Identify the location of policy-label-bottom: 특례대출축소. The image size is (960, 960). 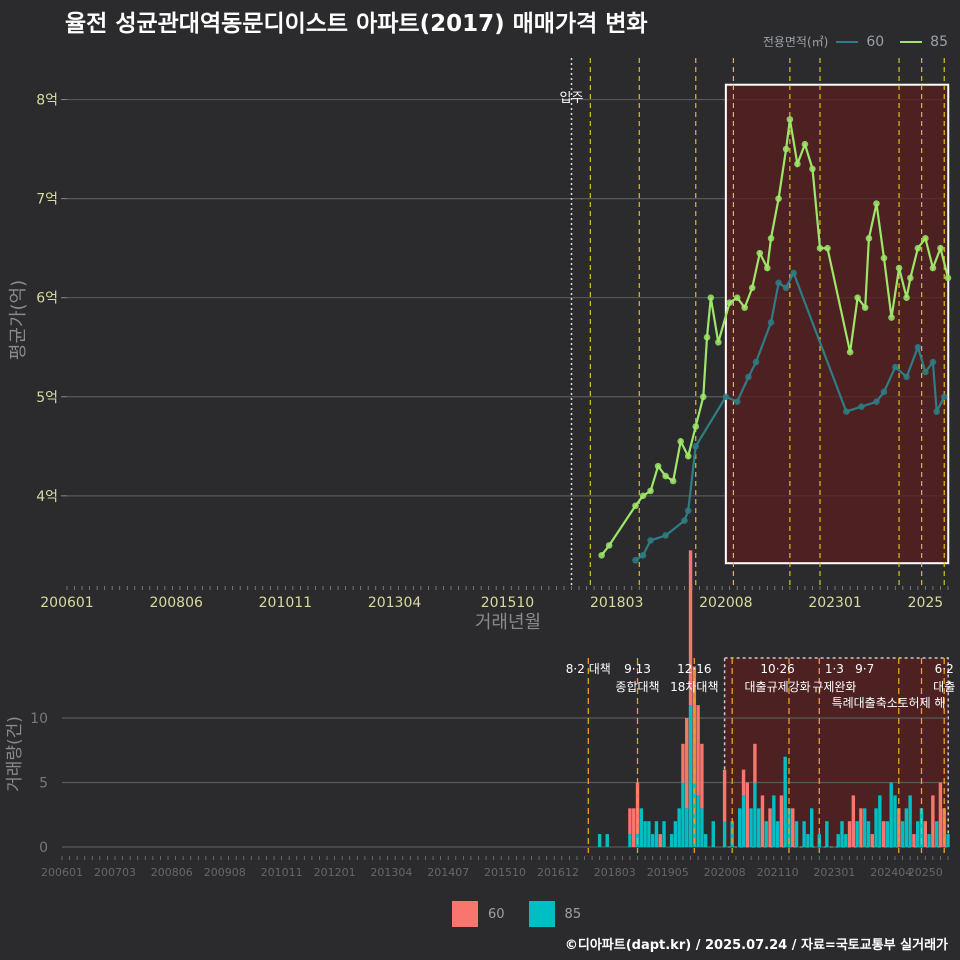
(865, 703).